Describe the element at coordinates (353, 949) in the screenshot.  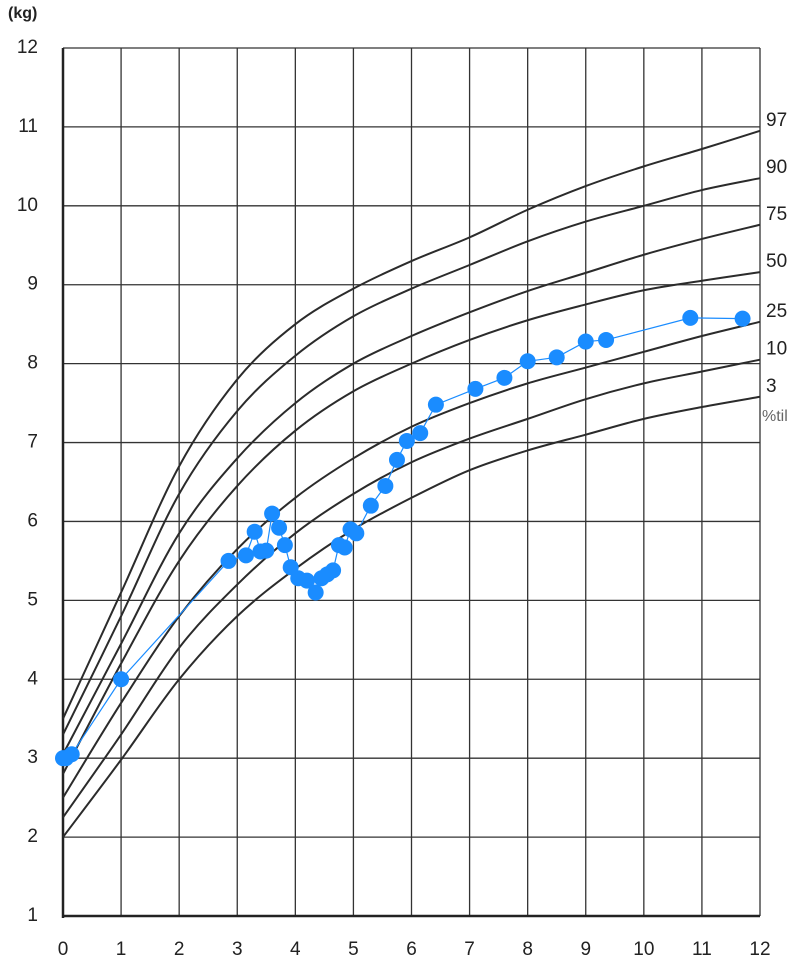
I see `x-tick-label: 5` at that location.